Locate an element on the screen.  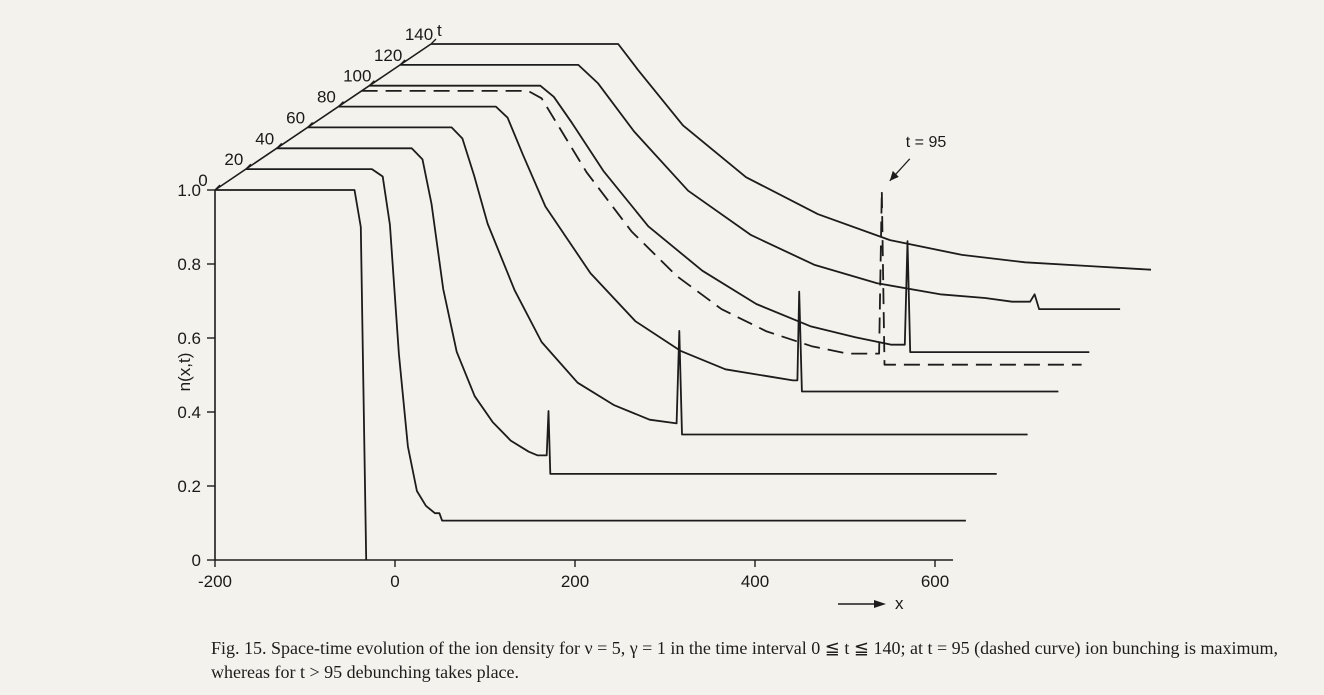
x-tick-label: 600 is located at coordinates (935, 581).